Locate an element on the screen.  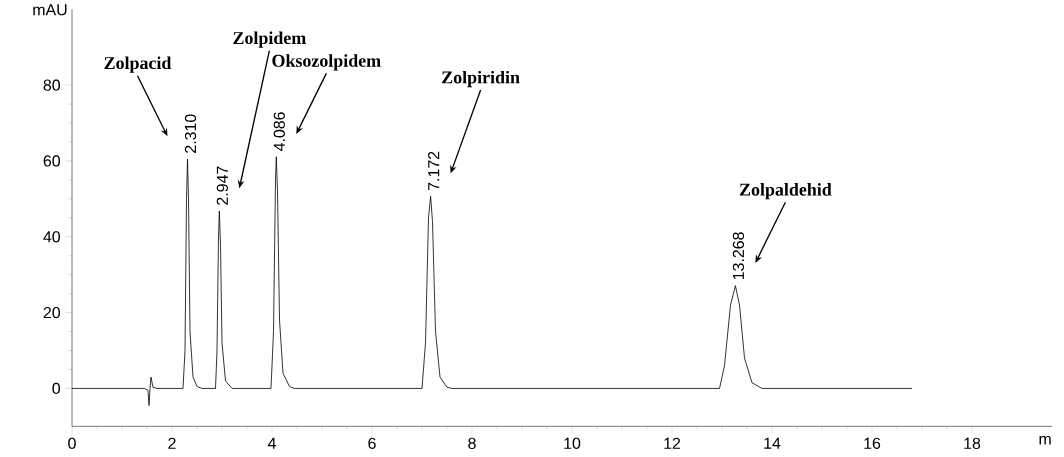
x-tick-label: 2 is located at coordinates (172, 443).